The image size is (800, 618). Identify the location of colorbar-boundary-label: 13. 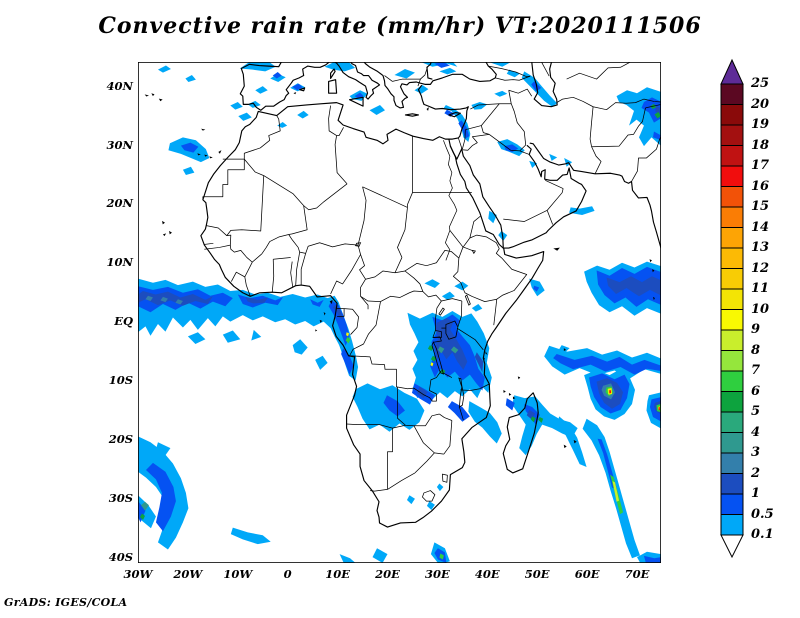
(760, 247).